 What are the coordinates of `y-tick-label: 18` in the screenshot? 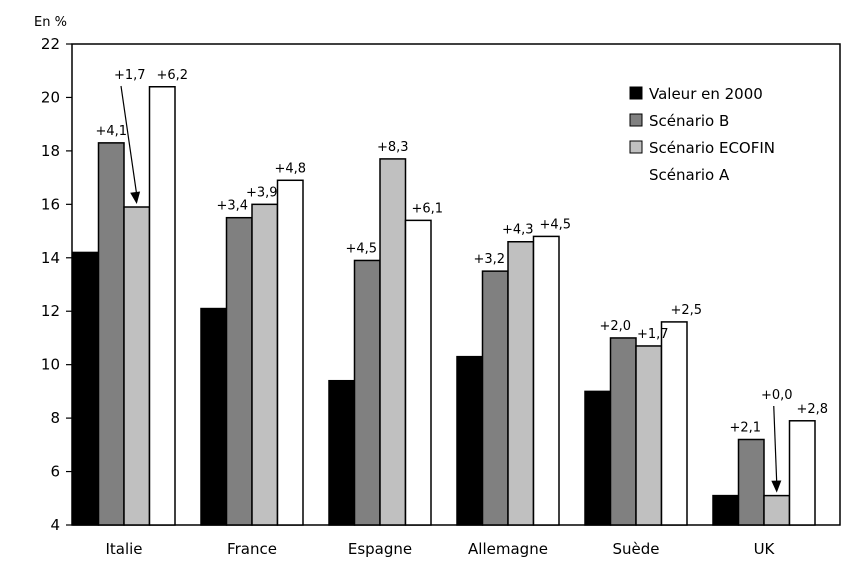 It's located at (50, 151).